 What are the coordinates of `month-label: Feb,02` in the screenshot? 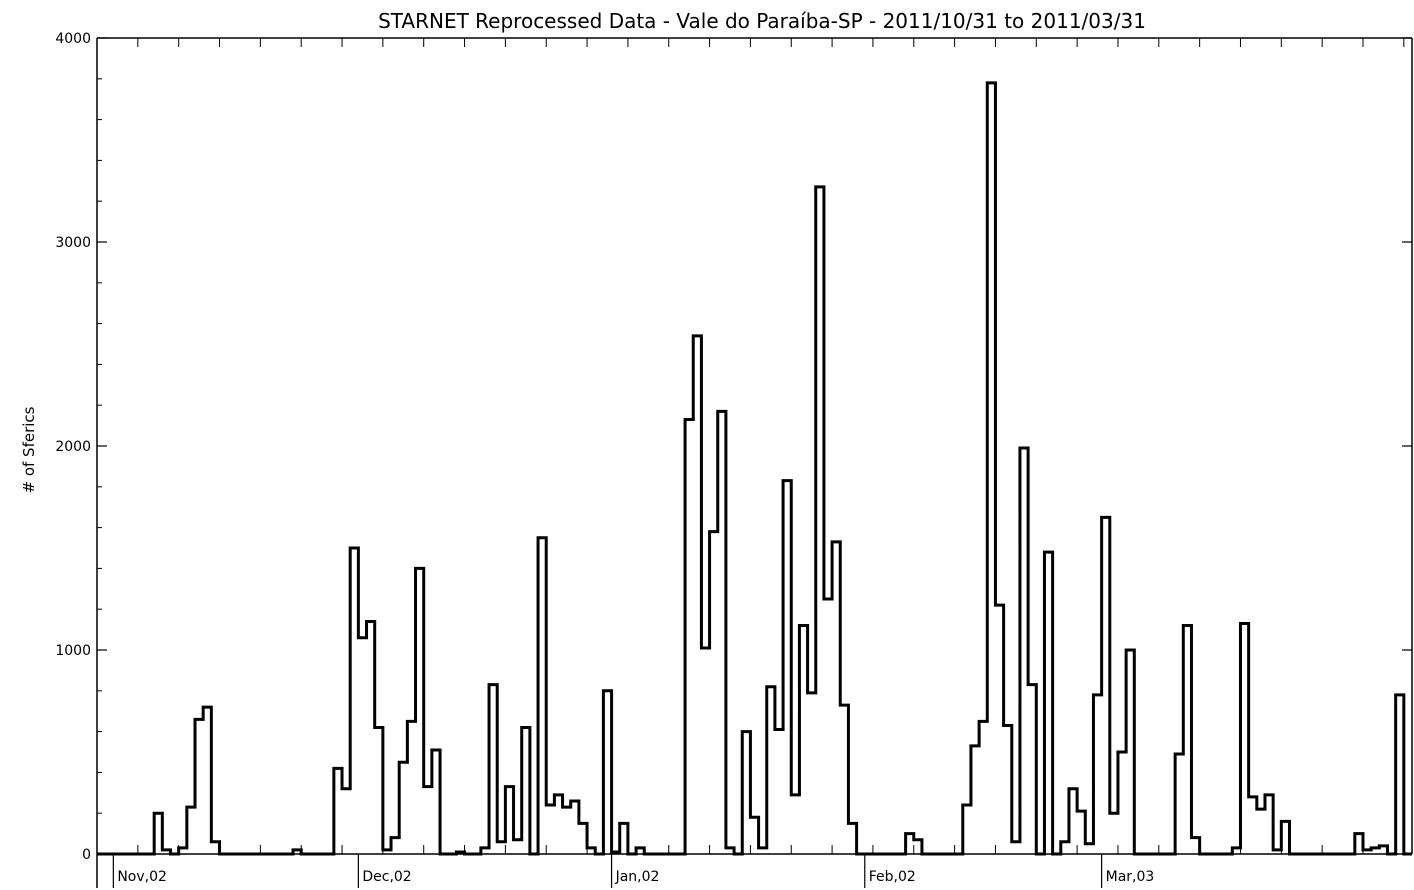 It's located at (892, 877).